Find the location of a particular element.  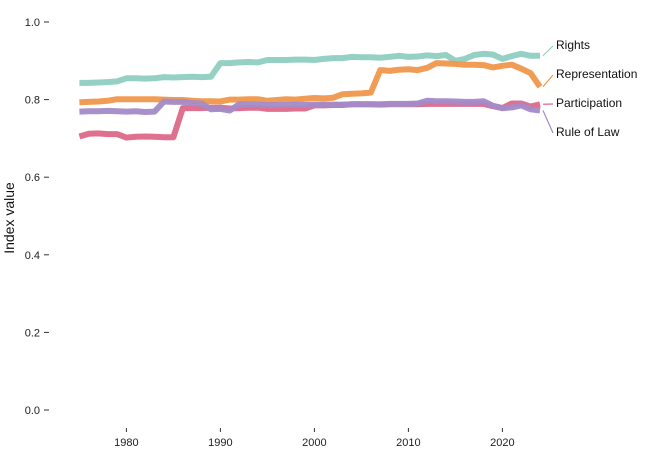

series-lines is located at coordinates (310, 95).